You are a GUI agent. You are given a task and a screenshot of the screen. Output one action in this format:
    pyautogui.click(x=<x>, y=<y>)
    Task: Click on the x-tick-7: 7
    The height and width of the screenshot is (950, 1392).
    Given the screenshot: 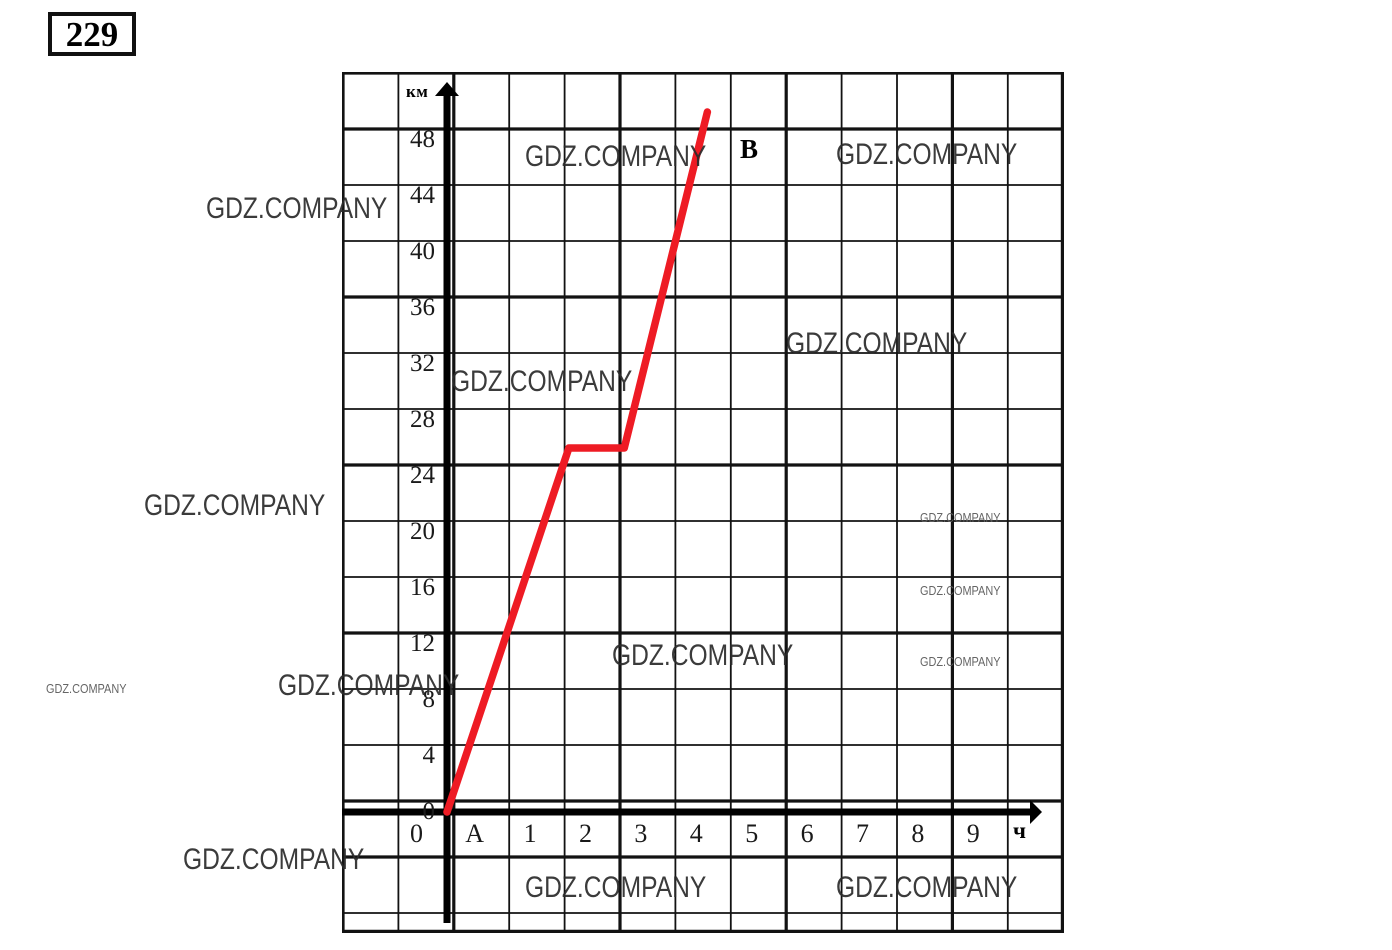 What is the action you would take?
    pyautogui.click(x=862, y=833)
    